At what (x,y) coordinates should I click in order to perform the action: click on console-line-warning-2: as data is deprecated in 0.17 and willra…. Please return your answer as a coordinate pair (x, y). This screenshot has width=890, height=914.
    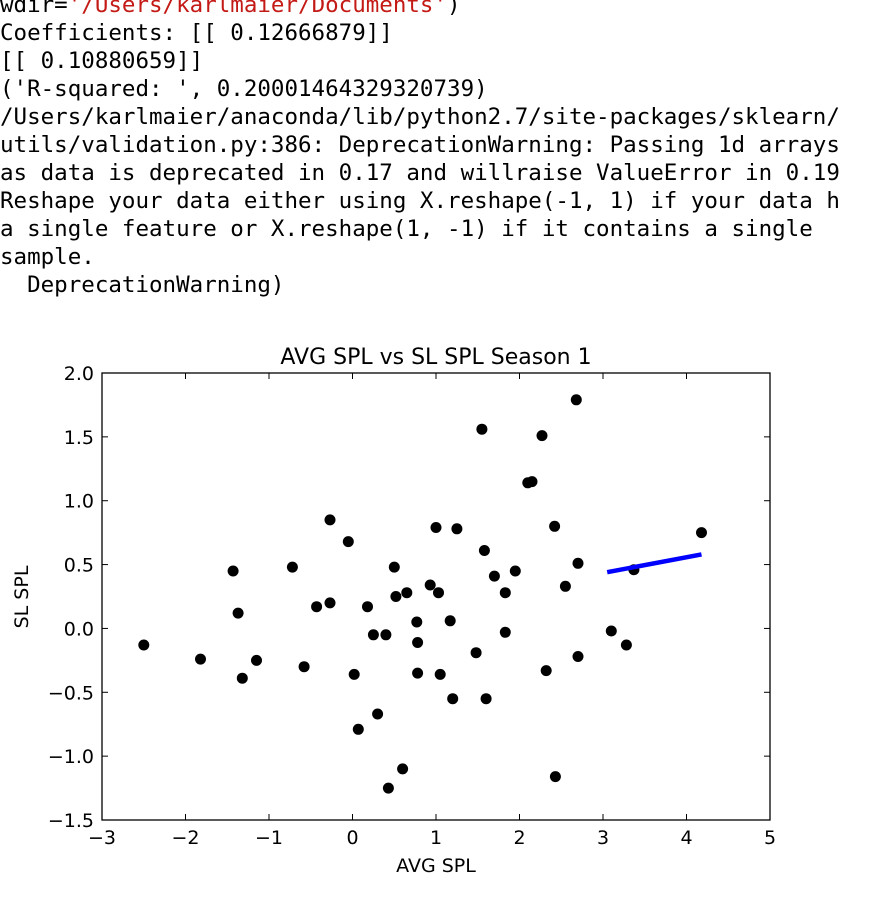
    Looking at the image, I should click on (420, 173).